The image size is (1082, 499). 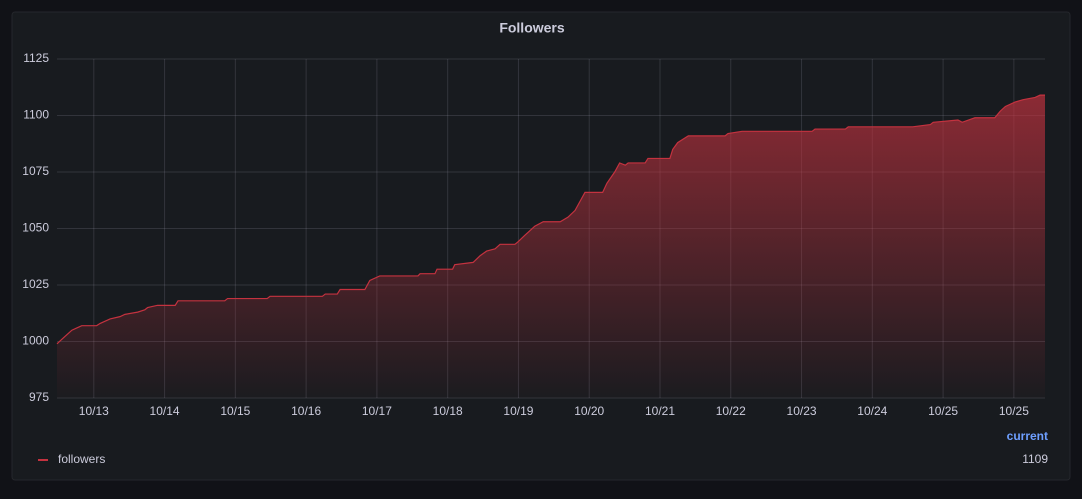 What do you see at coordinates (235, 411) in the screenshot?
I see `x-tick-label: 10/15` at bounding box center [235, 411].